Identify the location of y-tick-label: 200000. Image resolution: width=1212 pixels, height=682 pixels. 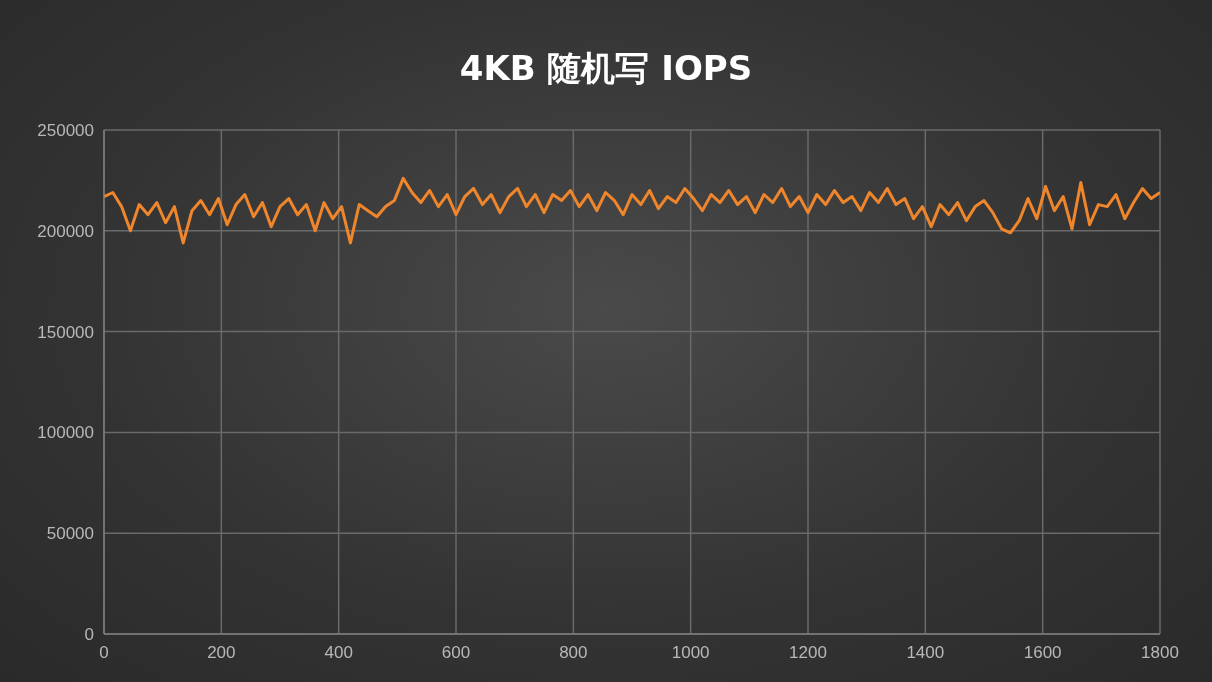
(65, 231).